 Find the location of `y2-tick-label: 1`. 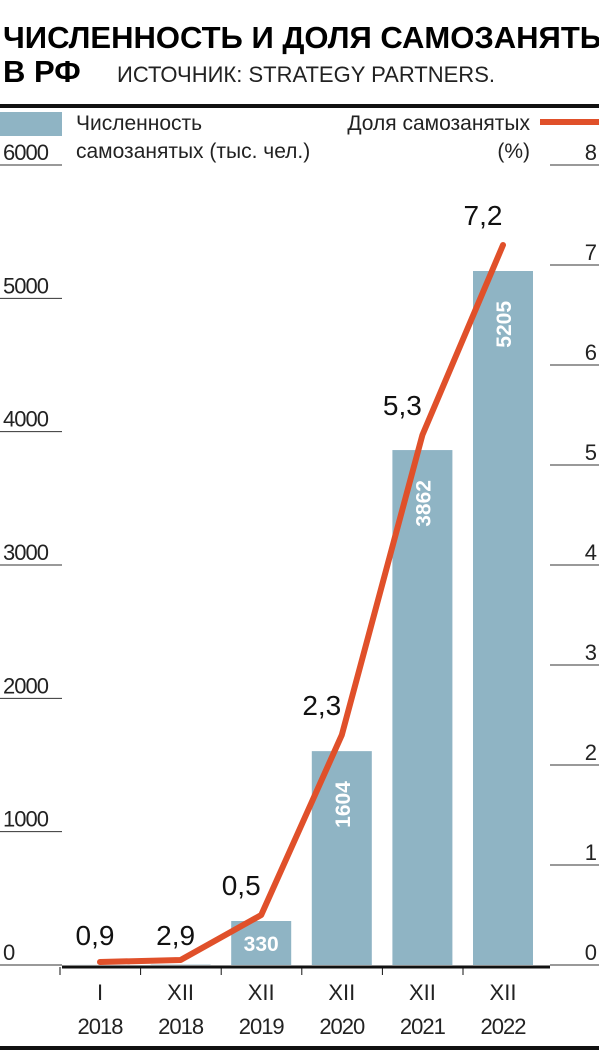

y2-tick-label: 1 is located at coordinates (591, 852).